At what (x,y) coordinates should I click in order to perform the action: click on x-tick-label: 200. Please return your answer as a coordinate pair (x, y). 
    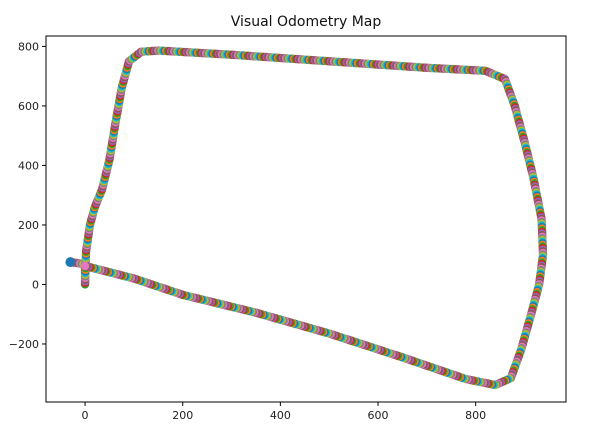
    Looking at the image, I should click on (182, 415).